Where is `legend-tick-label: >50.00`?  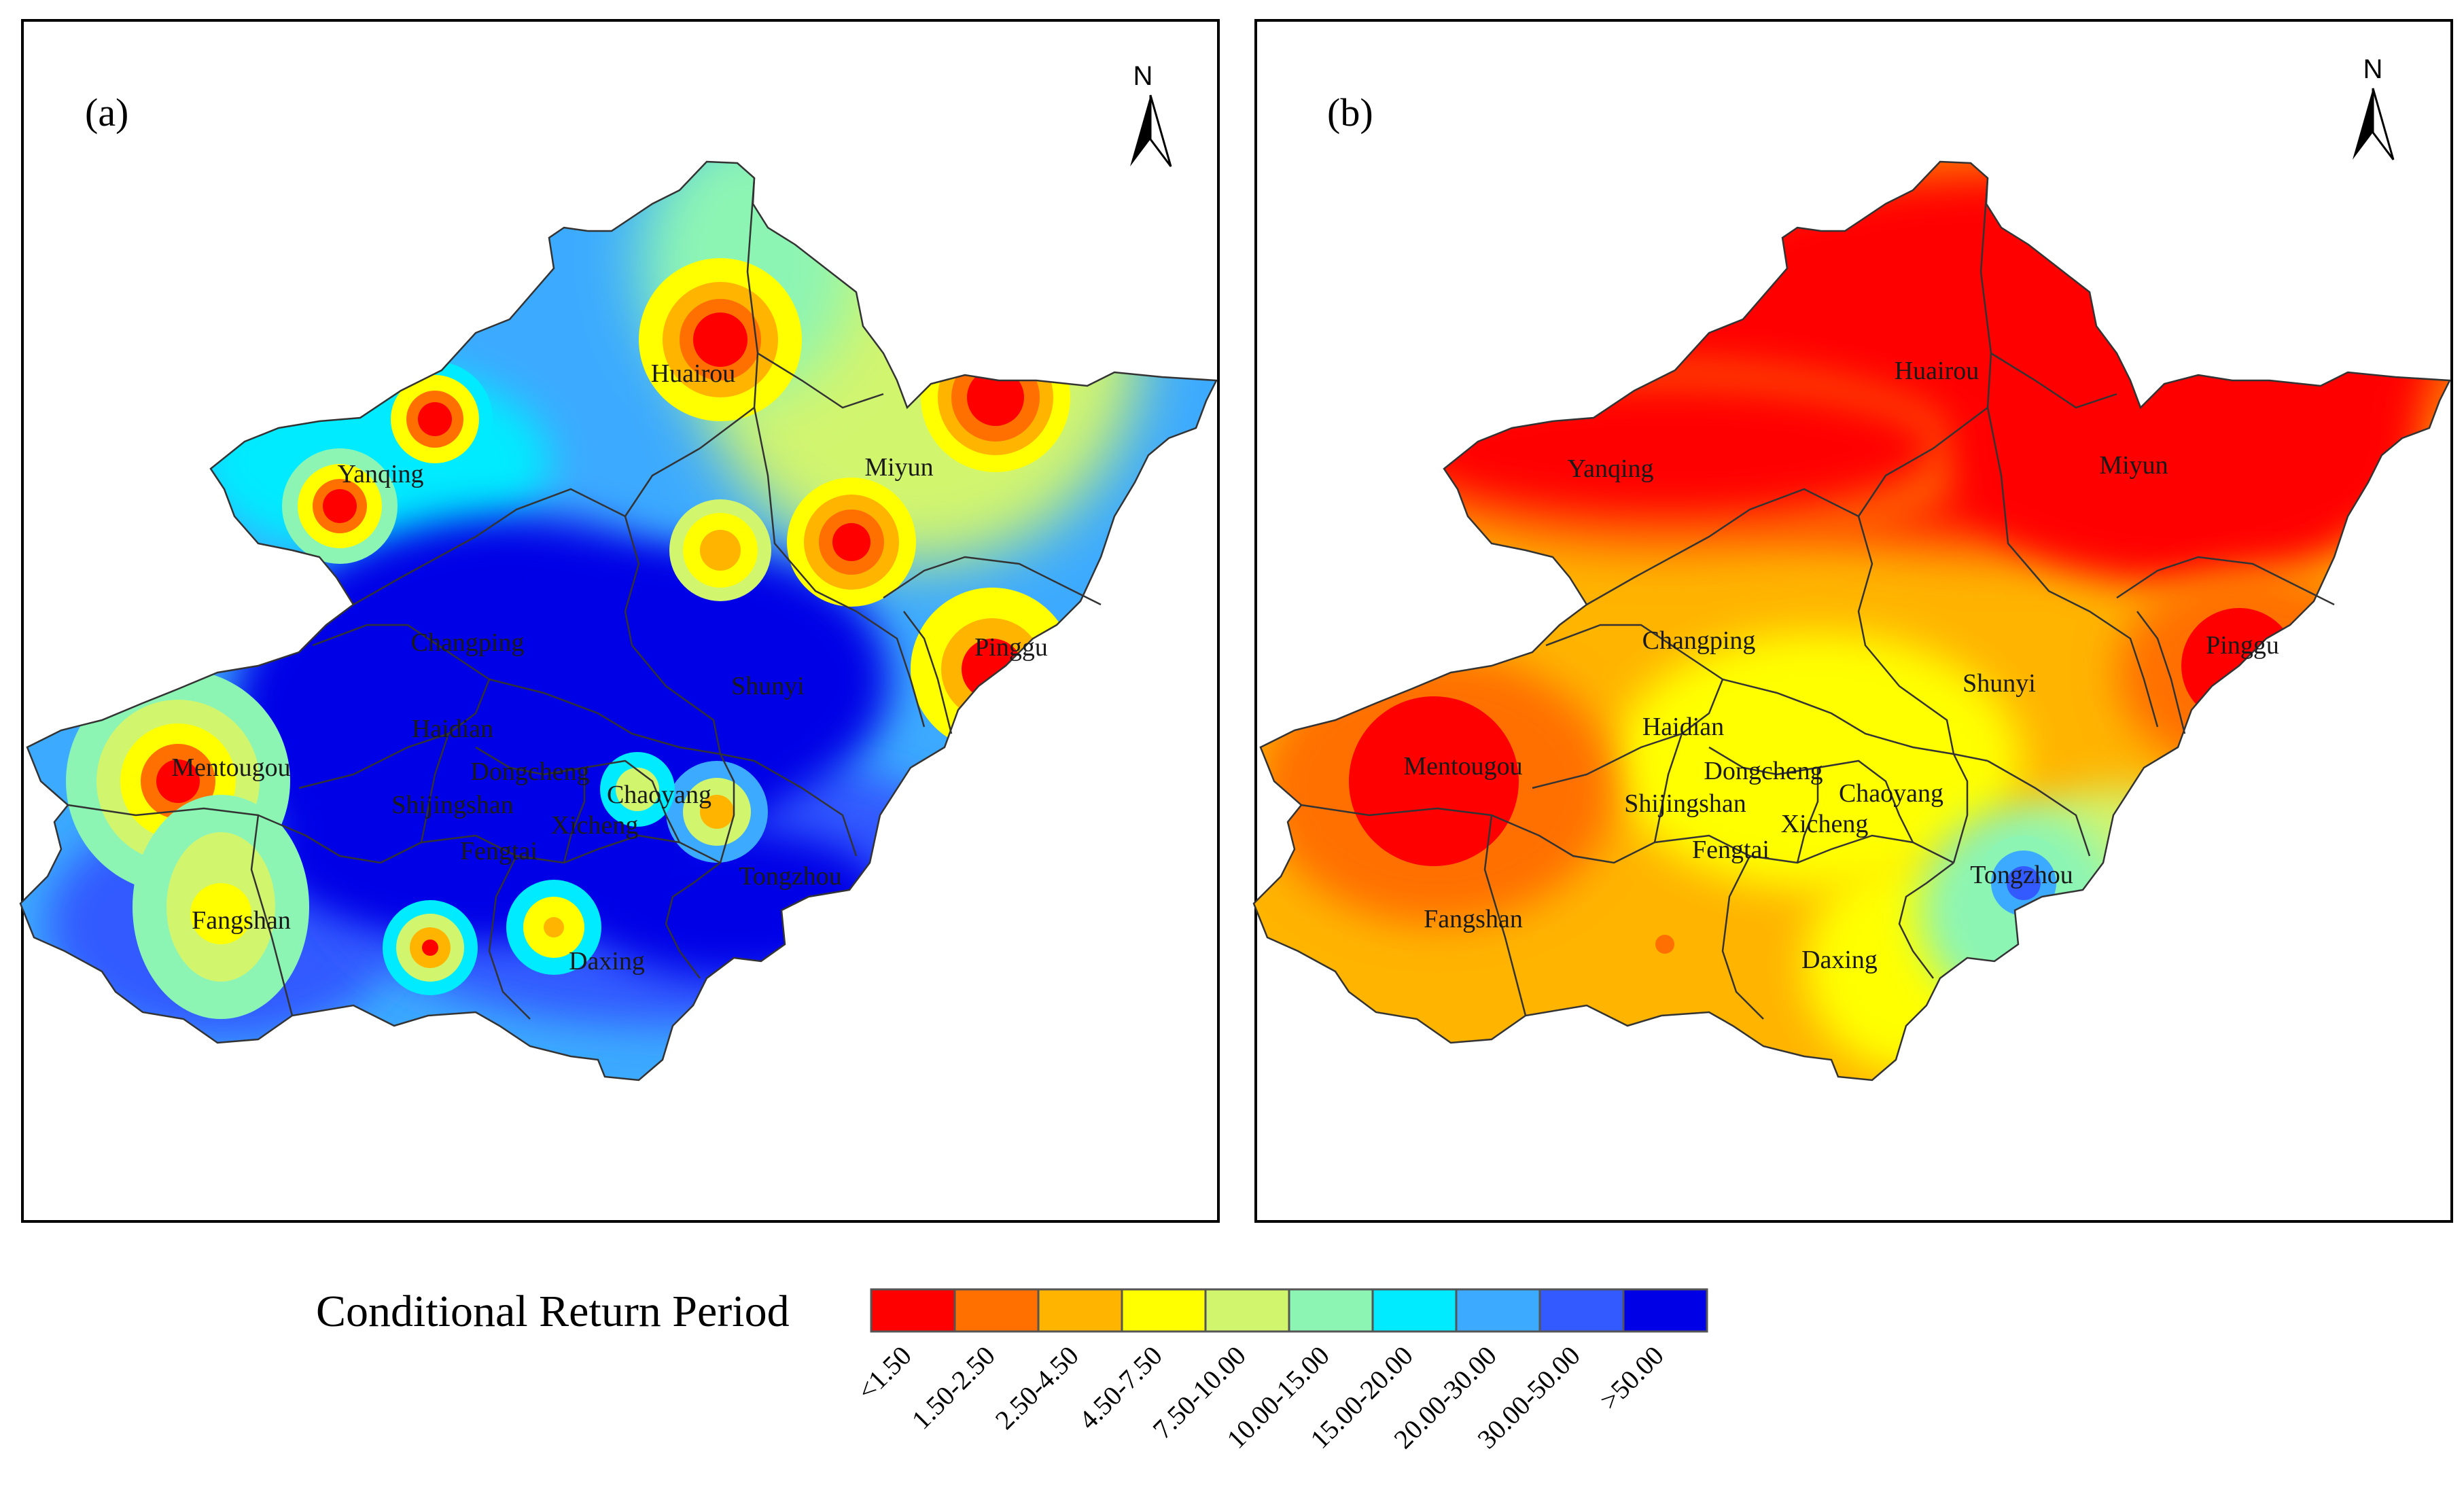
legend-tick-label: >50.00 is located at coordinates (1632, 1378).